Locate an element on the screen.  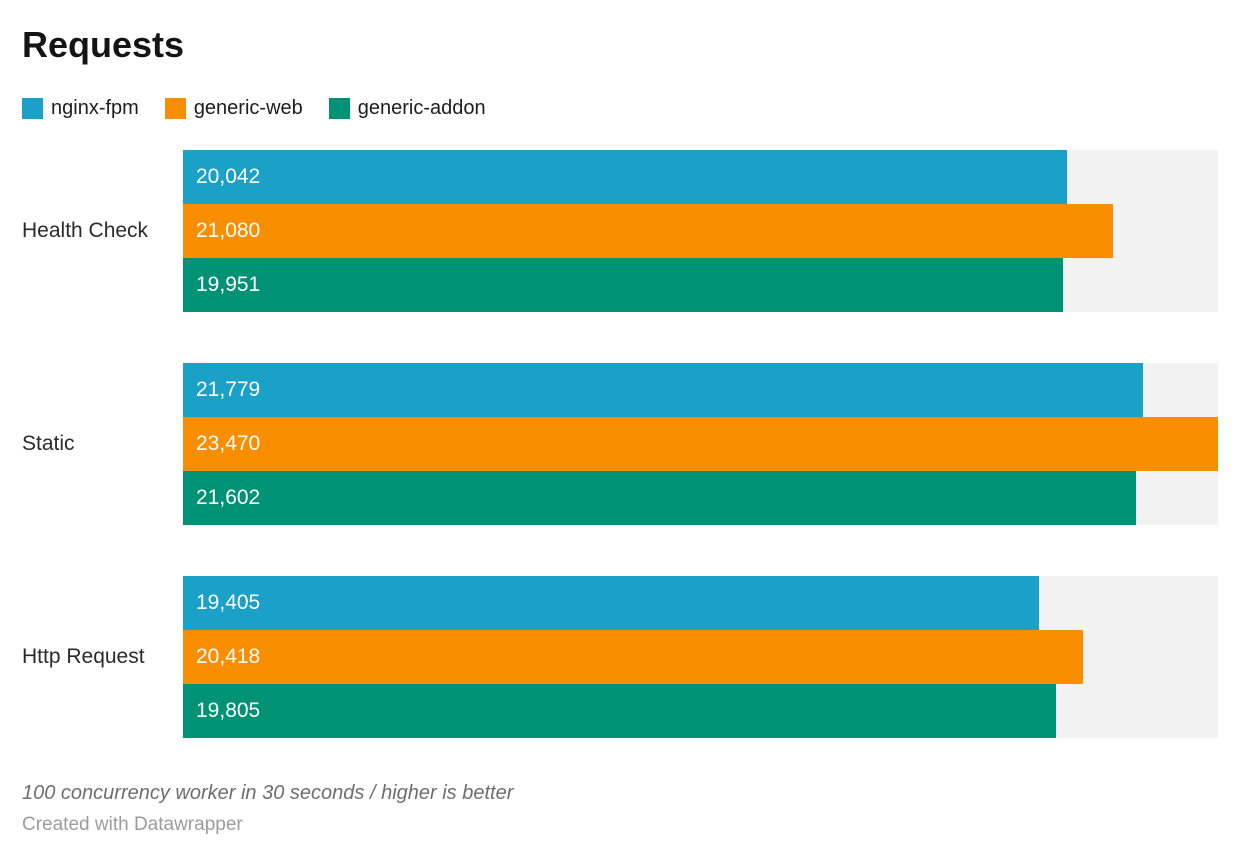
bar-value-label: 19,405 is located at coordinates (228, 602).